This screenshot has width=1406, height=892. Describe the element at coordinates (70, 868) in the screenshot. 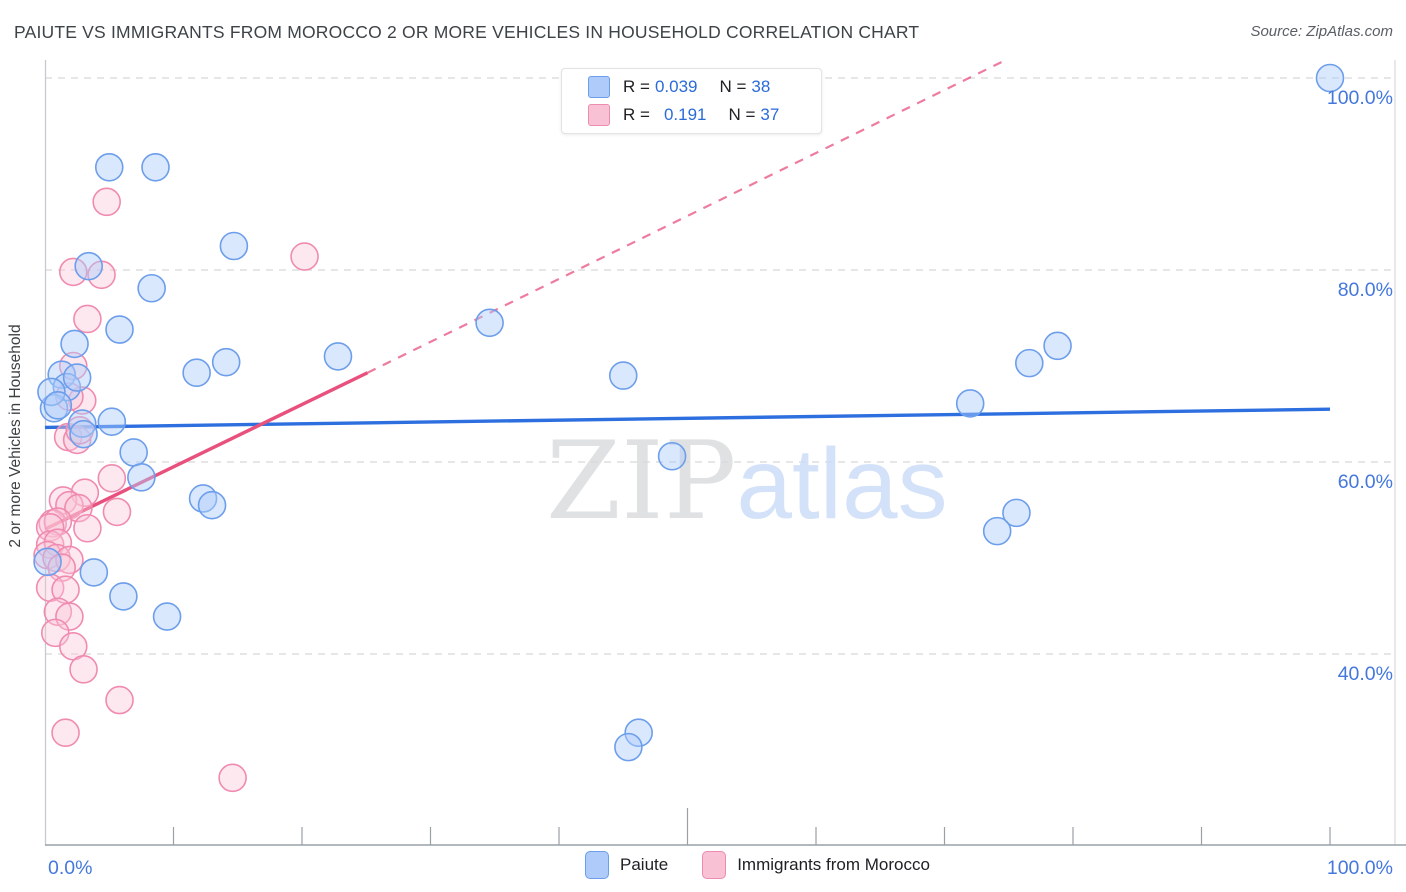

I see `x-axis-min-label: 0.0%` at that location.